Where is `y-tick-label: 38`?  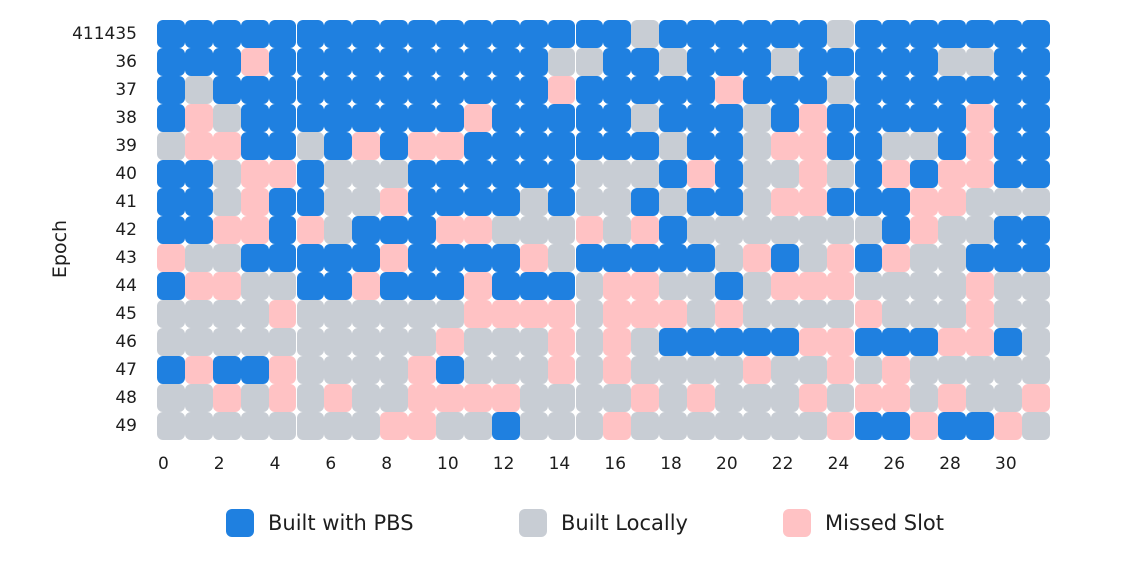
y-tick-label: 38 is located at coordinates (126, 118).